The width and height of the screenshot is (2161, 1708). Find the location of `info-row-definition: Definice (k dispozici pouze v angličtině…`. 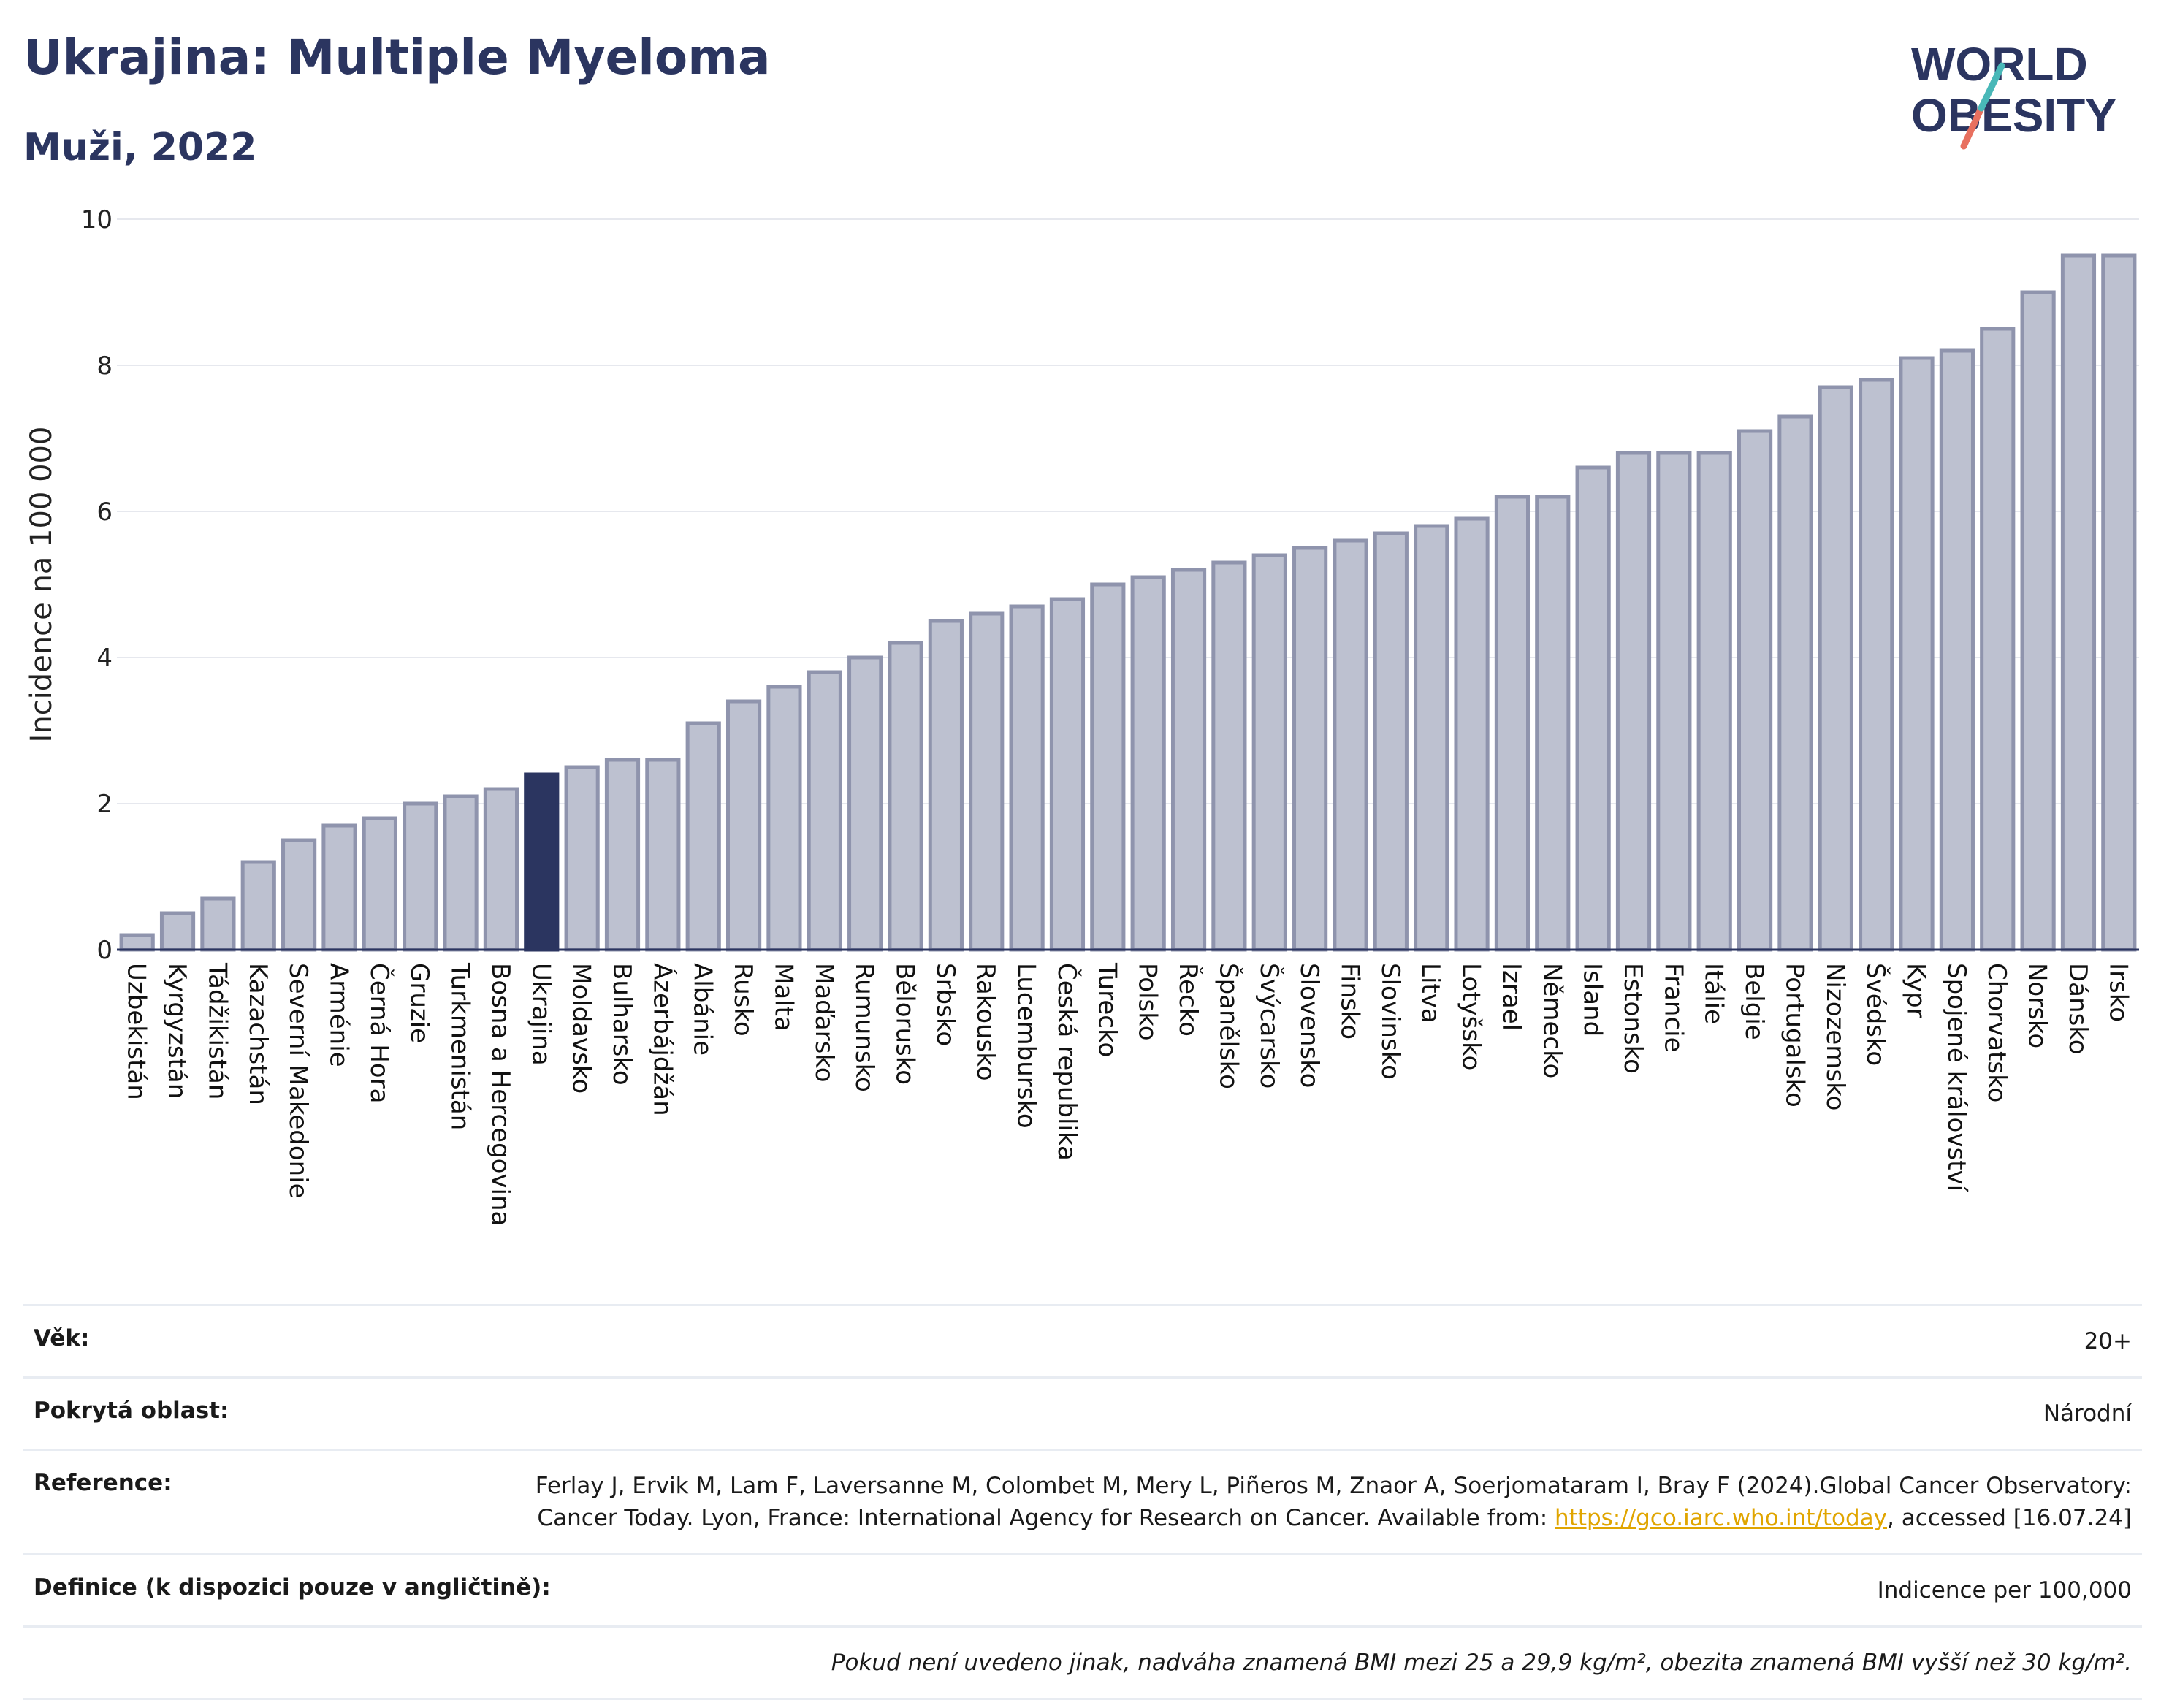

info-row-definition: Definice (k dispozici pouze v angličtině… is located at coordinates (1082, 1589).